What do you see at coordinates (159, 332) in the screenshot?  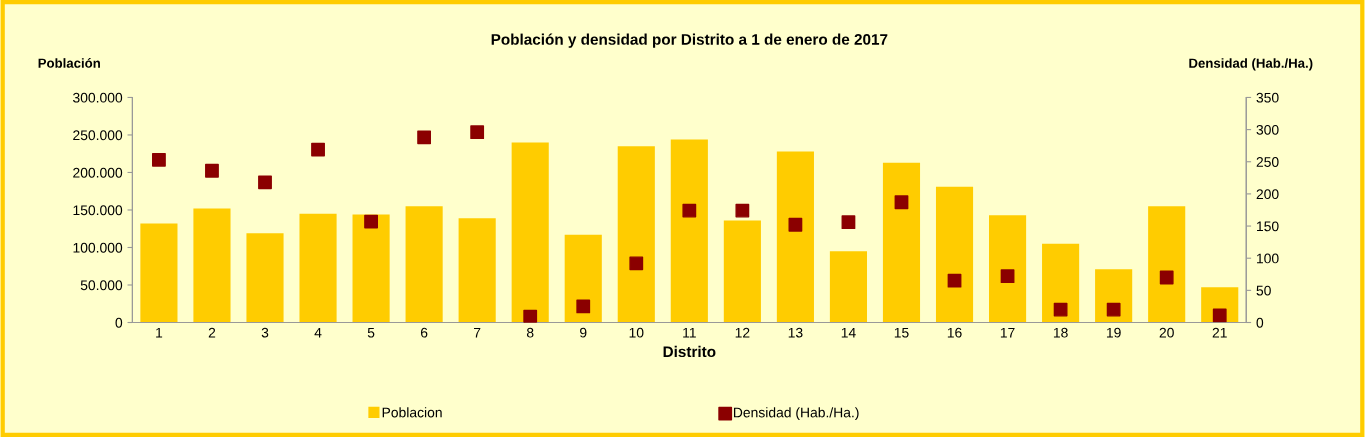 I see `x-tick-label: 1` at bounding box center [159, 332].